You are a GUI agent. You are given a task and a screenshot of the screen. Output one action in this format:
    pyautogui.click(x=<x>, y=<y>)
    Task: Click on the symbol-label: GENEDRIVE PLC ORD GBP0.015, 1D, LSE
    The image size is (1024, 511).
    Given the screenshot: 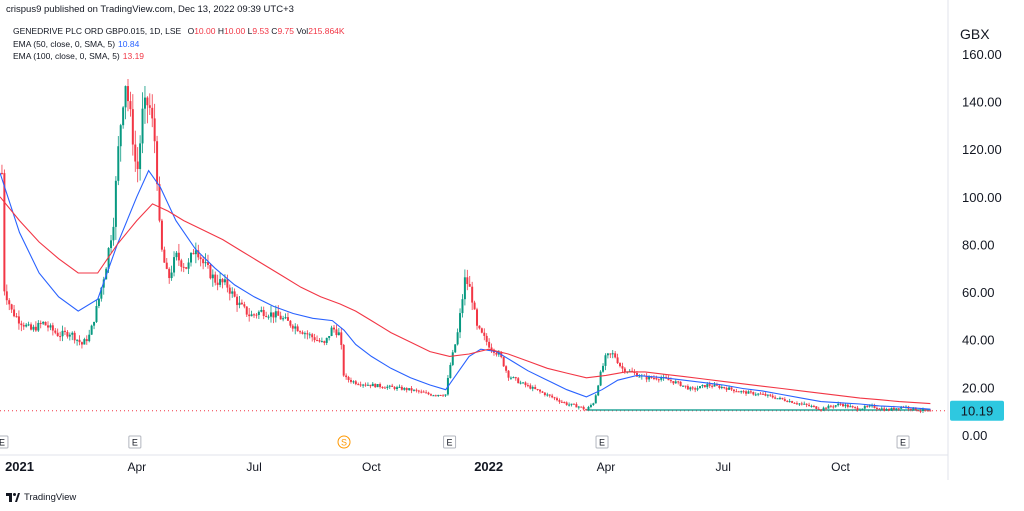 What is the action you would take?
    pyautogui.click(x=97, y=31)
    